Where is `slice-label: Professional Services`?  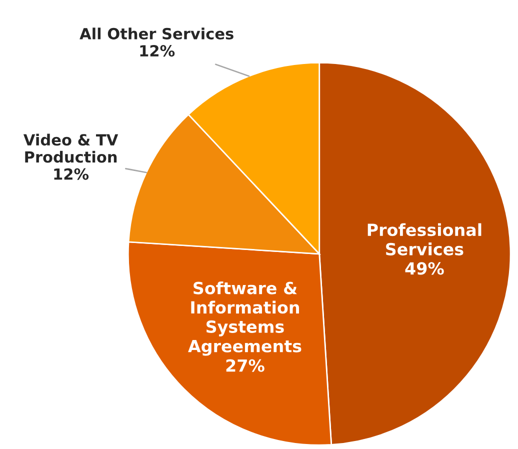
slice-label: Professional Services is located at coordinates (425, 239).